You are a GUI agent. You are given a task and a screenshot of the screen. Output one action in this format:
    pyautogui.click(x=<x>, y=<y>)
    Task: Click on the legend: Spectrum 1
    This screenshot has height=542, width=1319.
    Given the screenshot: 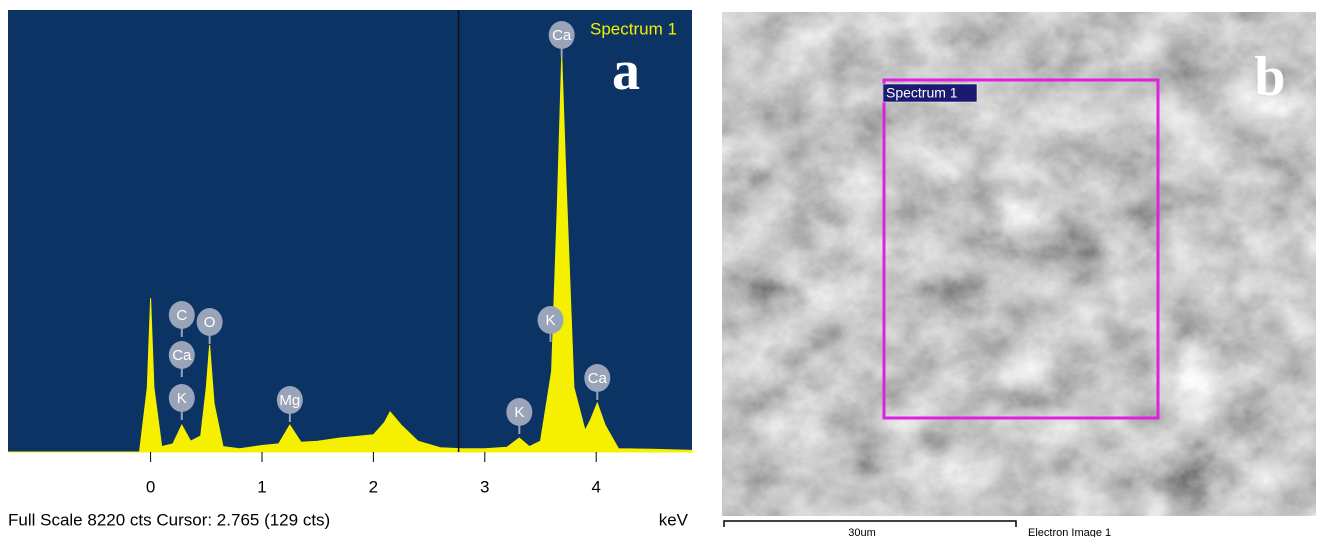 What is the action you would take?
    pyautogui.click(x=633, y=28)
    